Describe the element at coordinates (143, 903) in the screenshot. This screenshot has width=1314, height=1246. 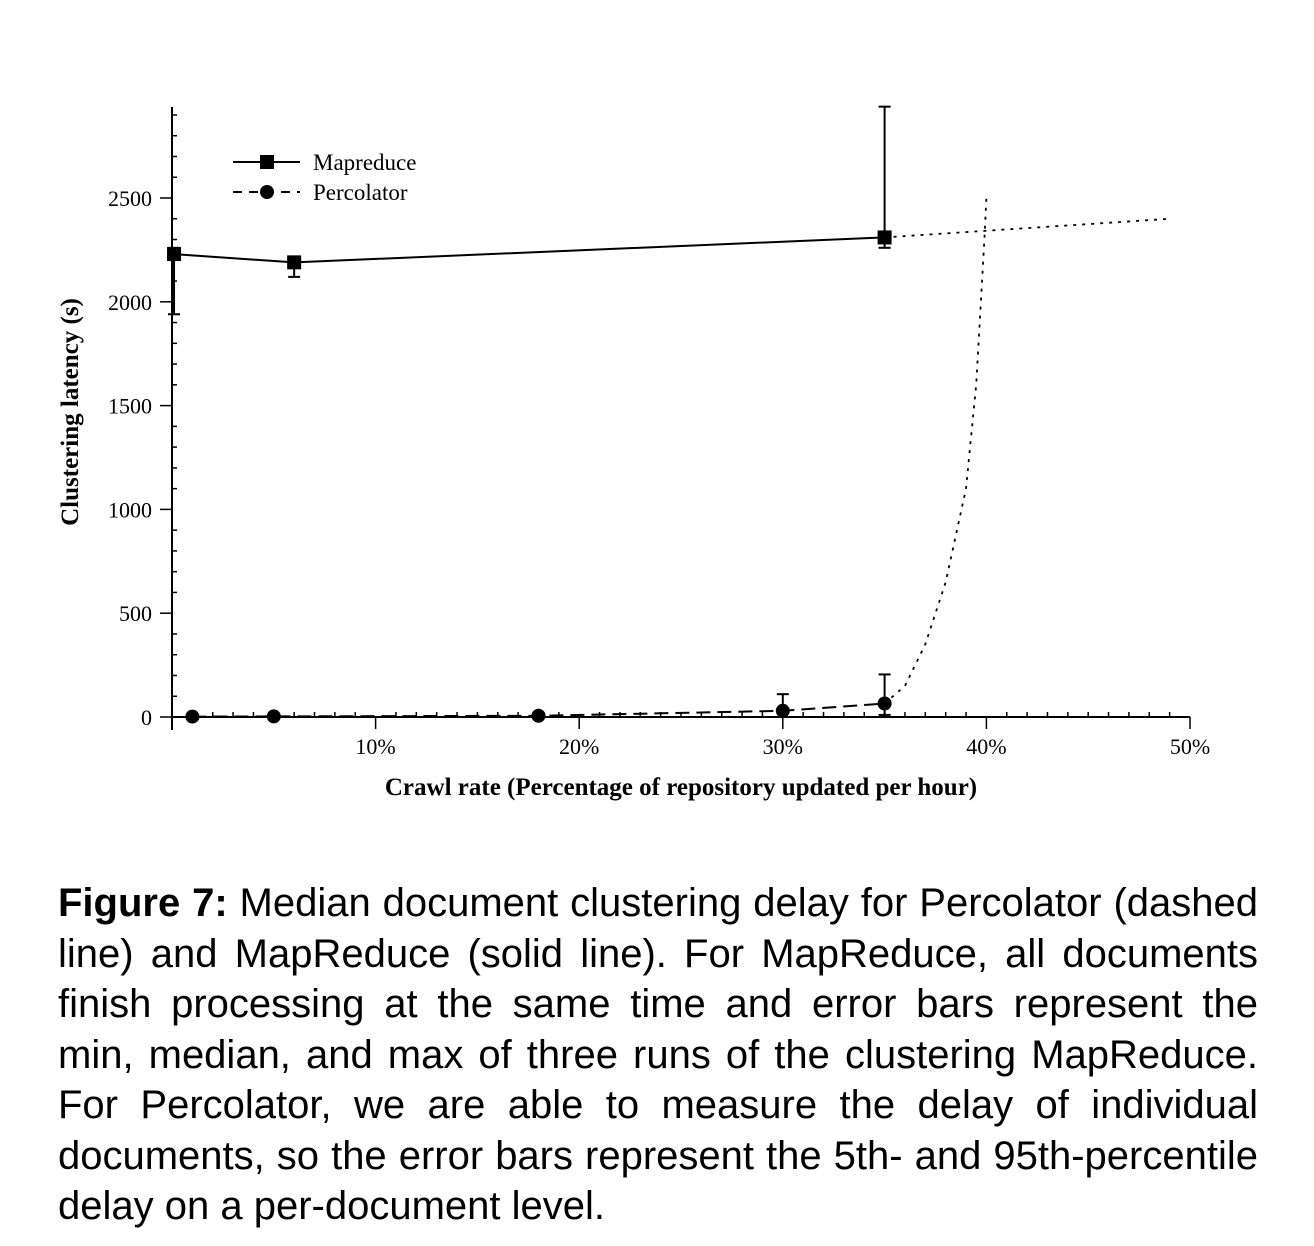
I see `caption-label: Figure 7:` at that location.